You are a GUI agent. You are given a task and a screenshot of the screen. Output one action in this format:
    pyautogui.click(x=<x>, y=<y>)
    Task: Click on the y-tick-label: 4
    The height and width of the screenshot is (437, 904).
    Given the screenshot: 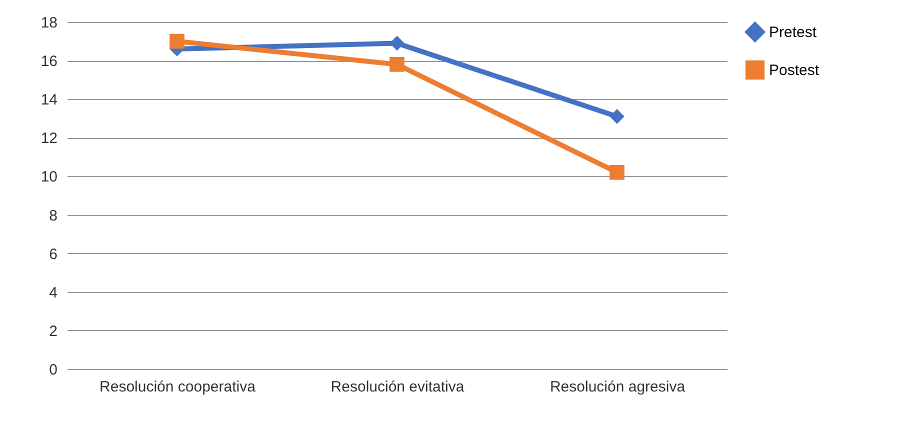 What is the action you would take?
    pyautogui.click(x=53, y=293)
    